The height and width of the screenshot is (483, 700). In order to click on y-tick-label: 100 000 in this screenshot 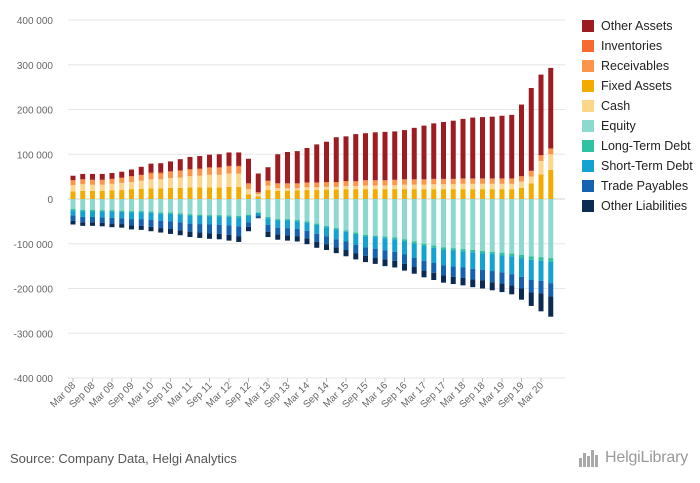, I will do `click(35, 155)`.